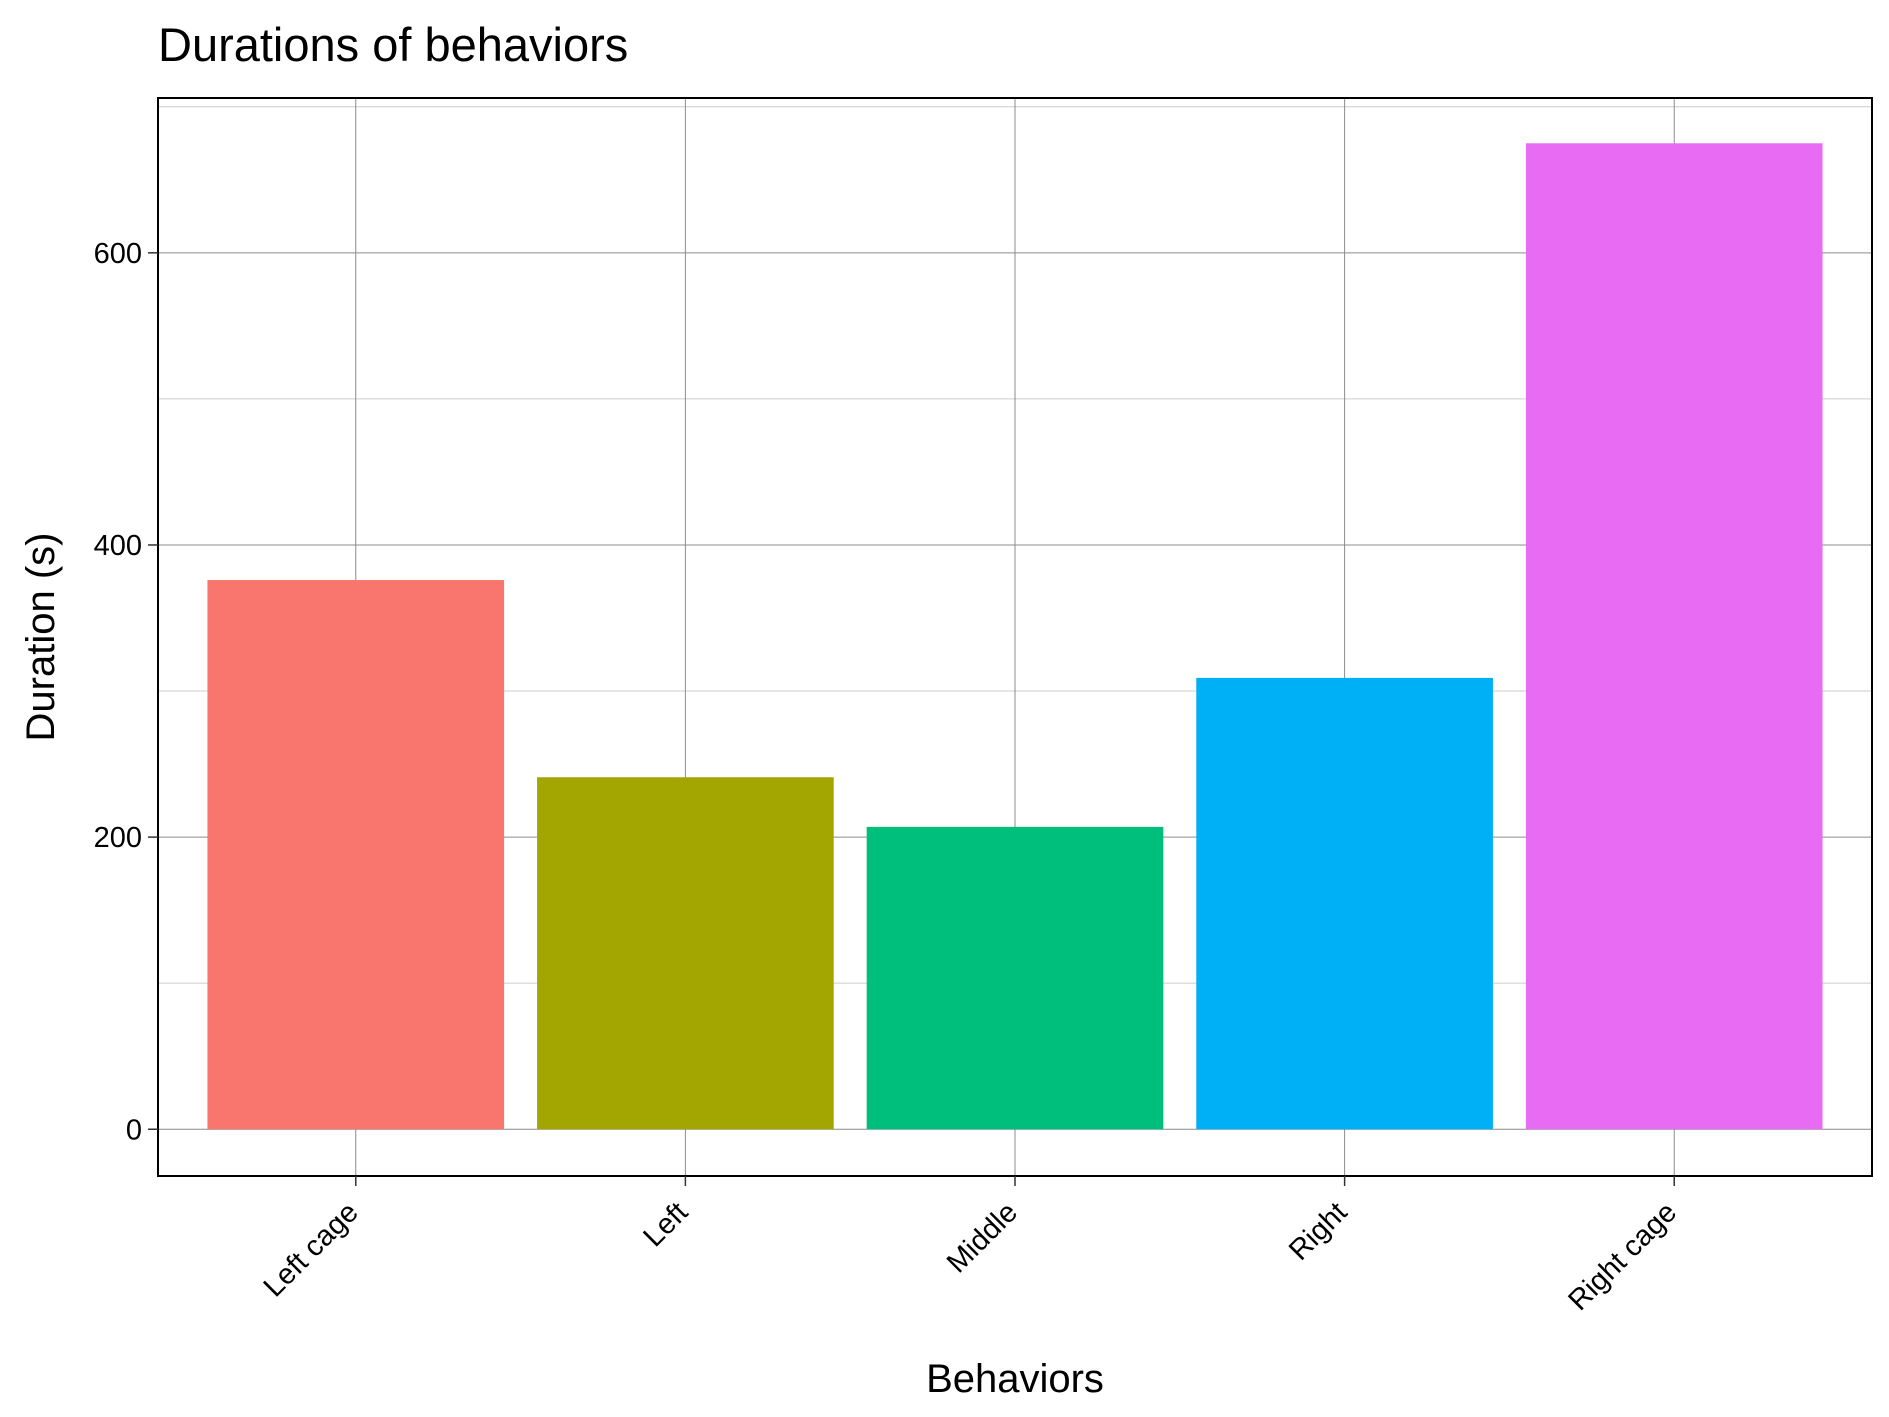  What do you see at coordinates (393, 44) in the screenshot?
I see `chart-title: Durations of behaviors` at bounding box center [393, 44].